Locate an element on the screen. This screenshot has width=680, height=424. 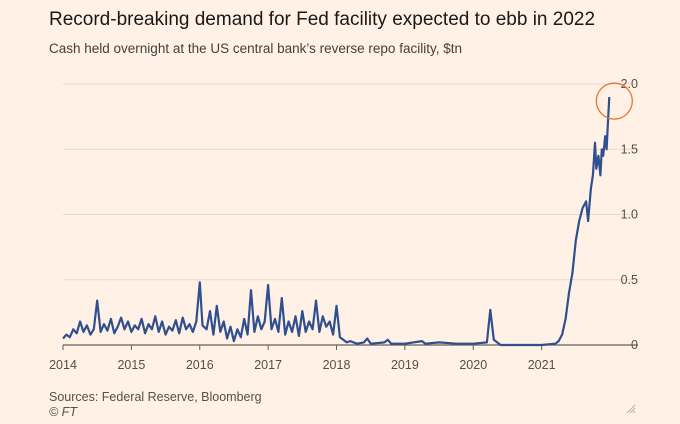
peak-highlight-circle is located at coordinates (614, 101).